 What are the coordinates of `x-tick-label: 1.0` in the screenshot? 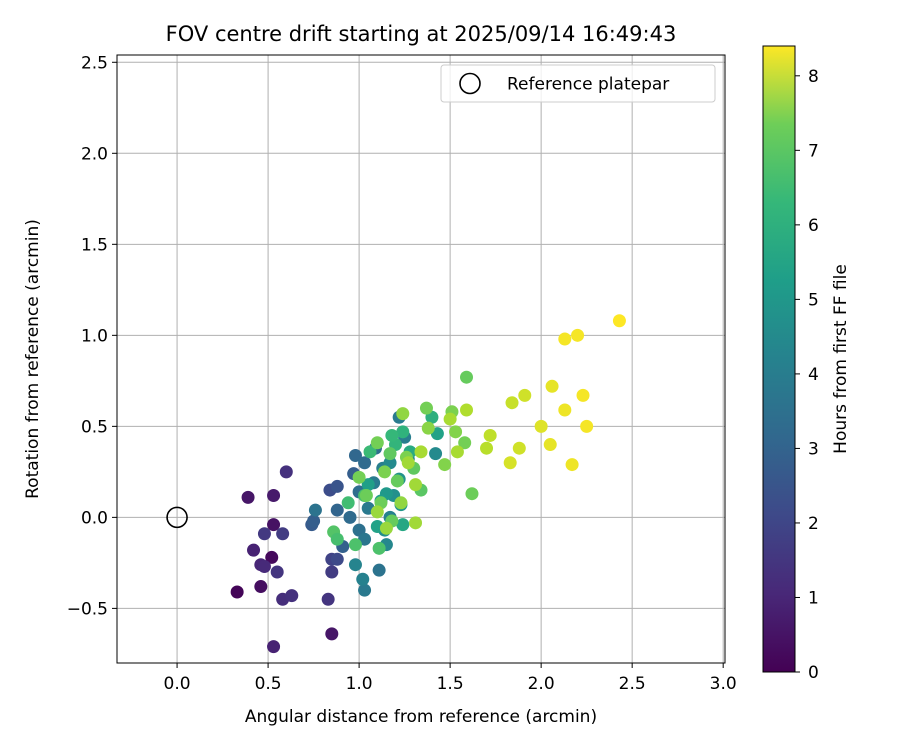 It's located at (359, 684).